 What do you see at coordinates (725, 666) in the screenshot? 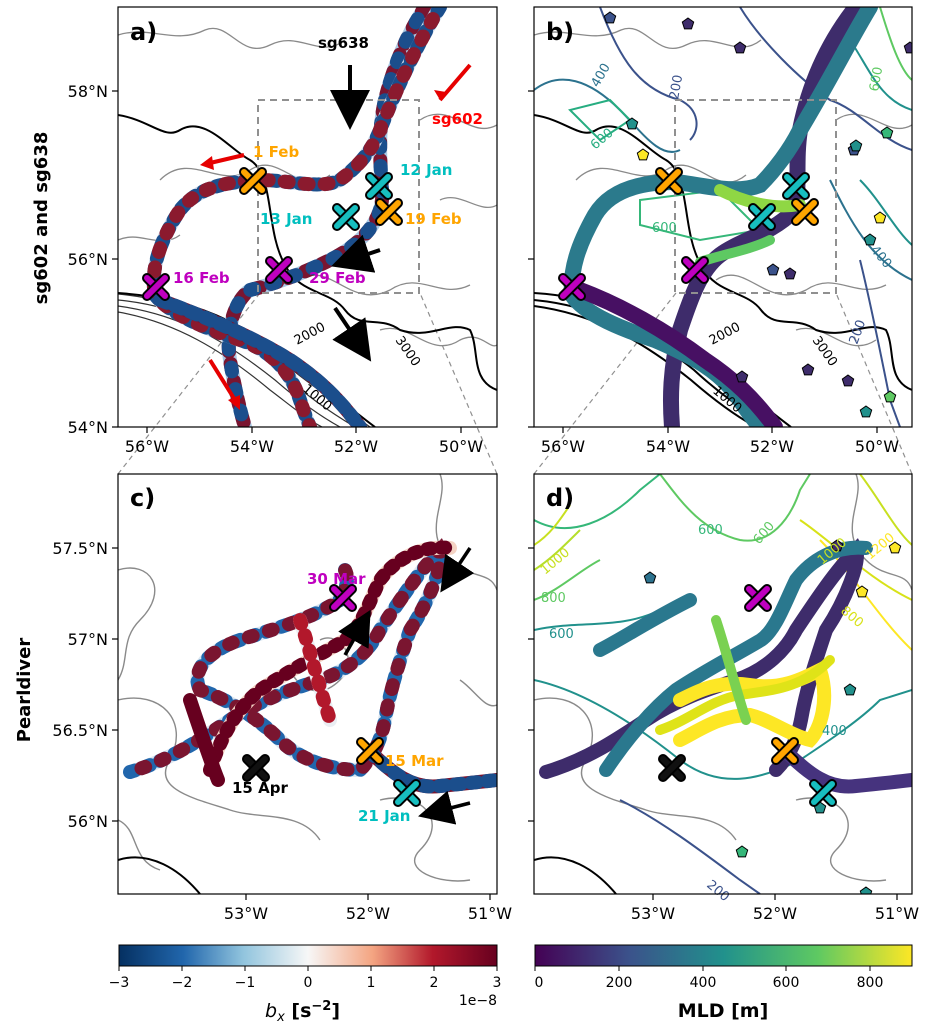
I see `track-mld-d` at bounding box center [725, 666].